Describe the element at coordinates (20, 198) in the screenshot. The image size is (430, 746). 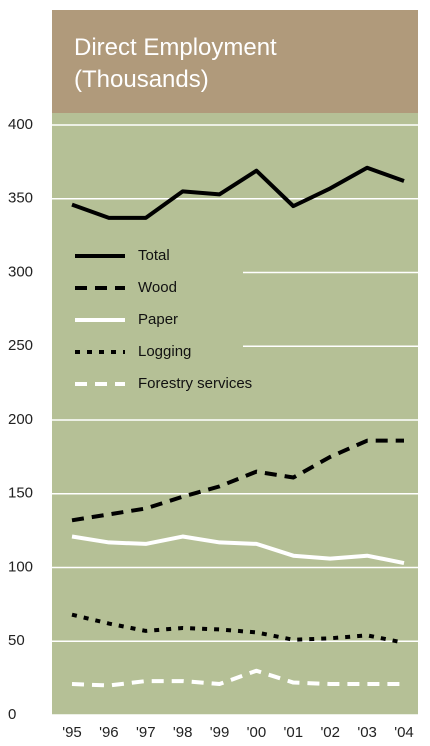
I see `y-tick-label: 350` at that location.